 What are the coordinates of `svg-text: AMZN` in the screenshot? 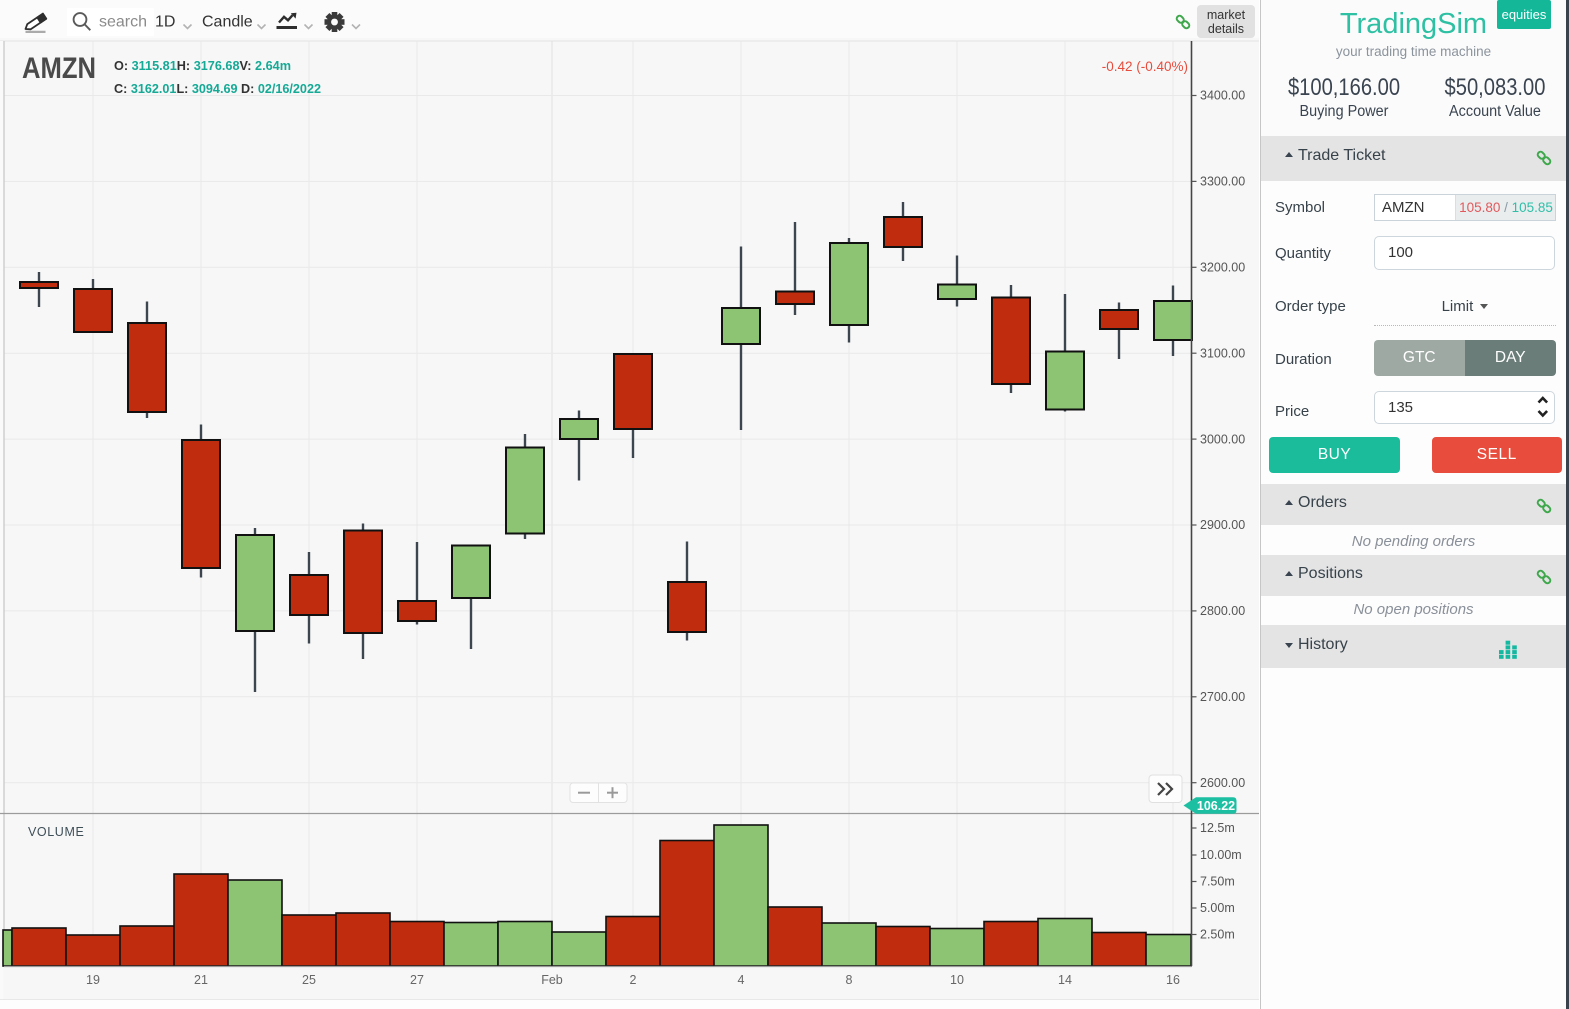 It's located at (59, 68).